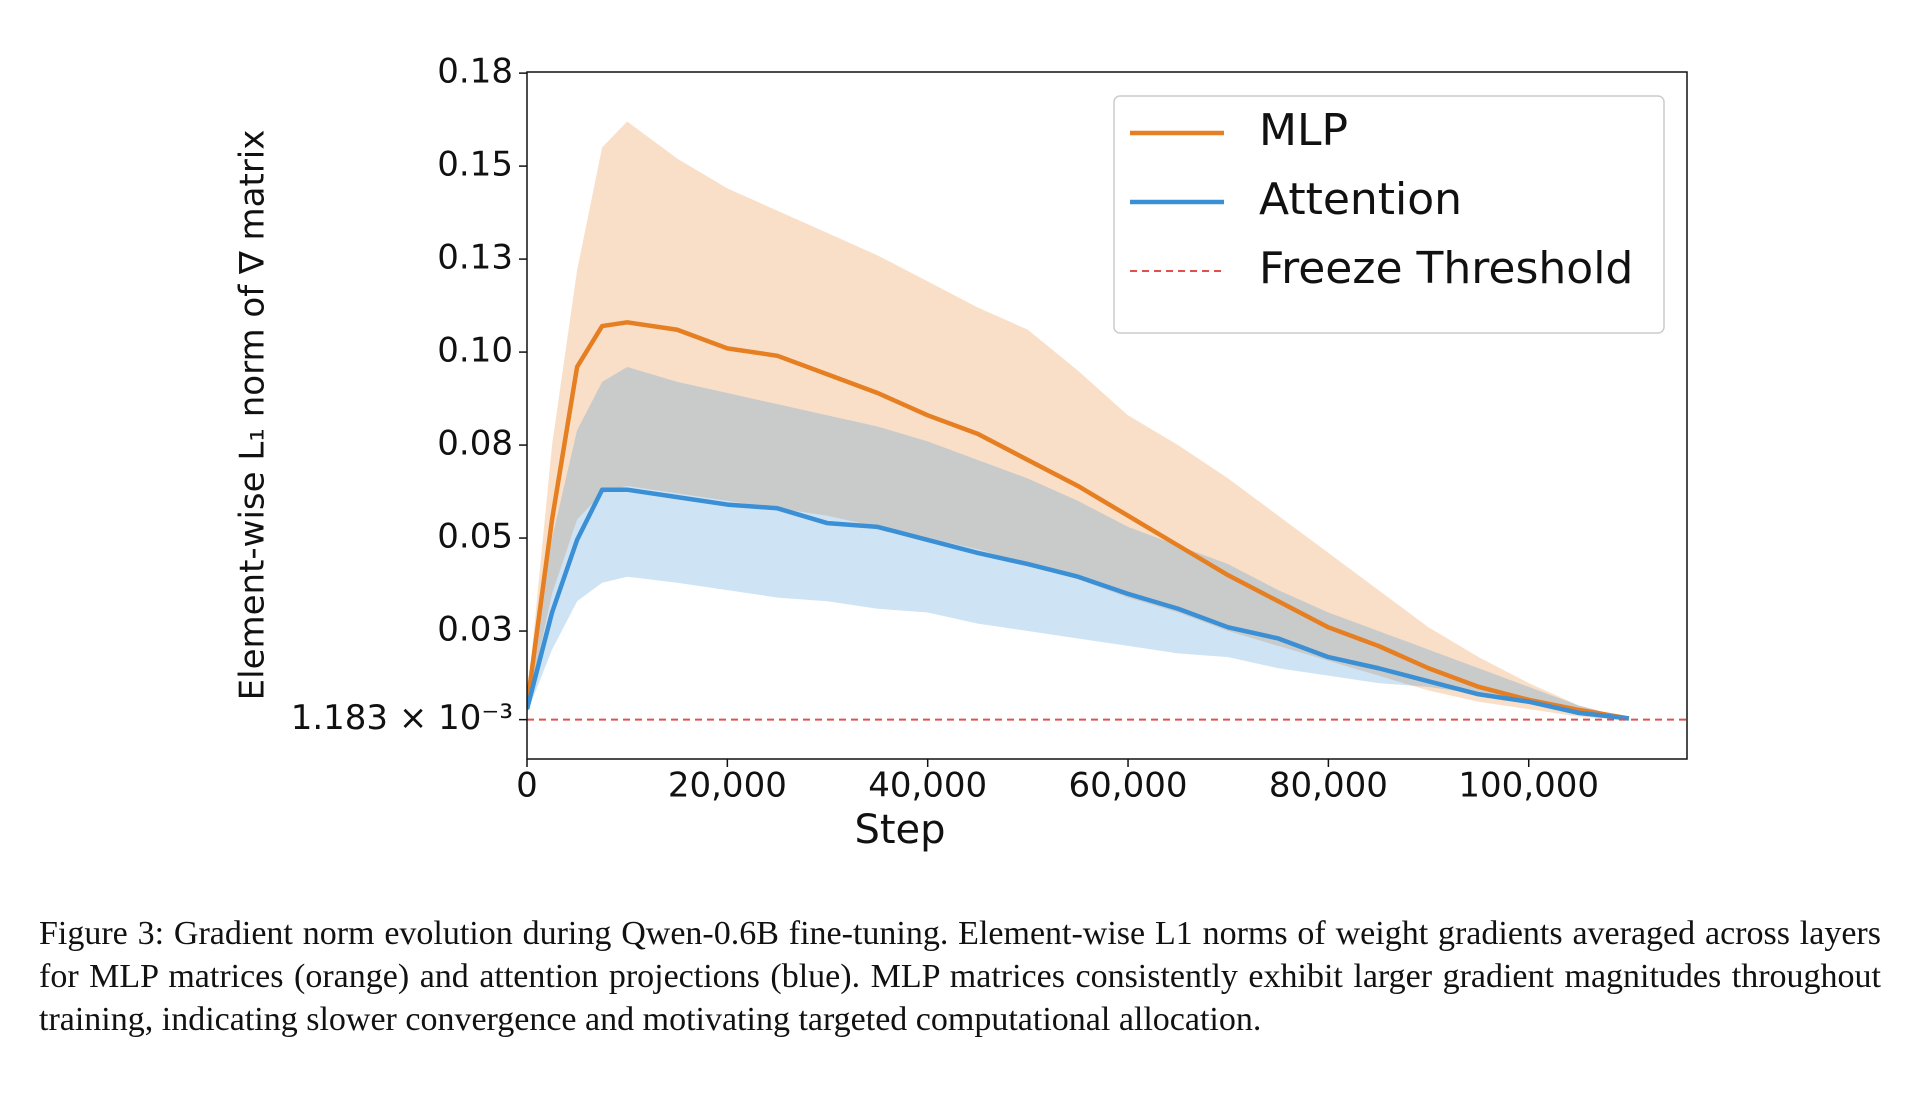  I want to click on y-tick-label: 0.03, so click(475, 630).